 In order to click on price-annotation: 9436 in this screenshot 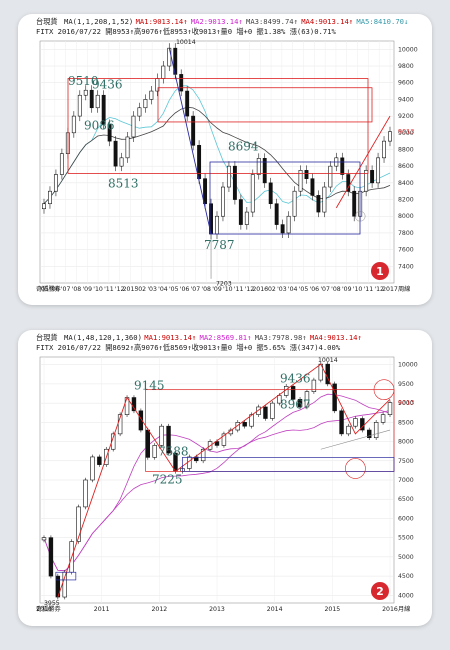, I will do `click(107, 84)`.